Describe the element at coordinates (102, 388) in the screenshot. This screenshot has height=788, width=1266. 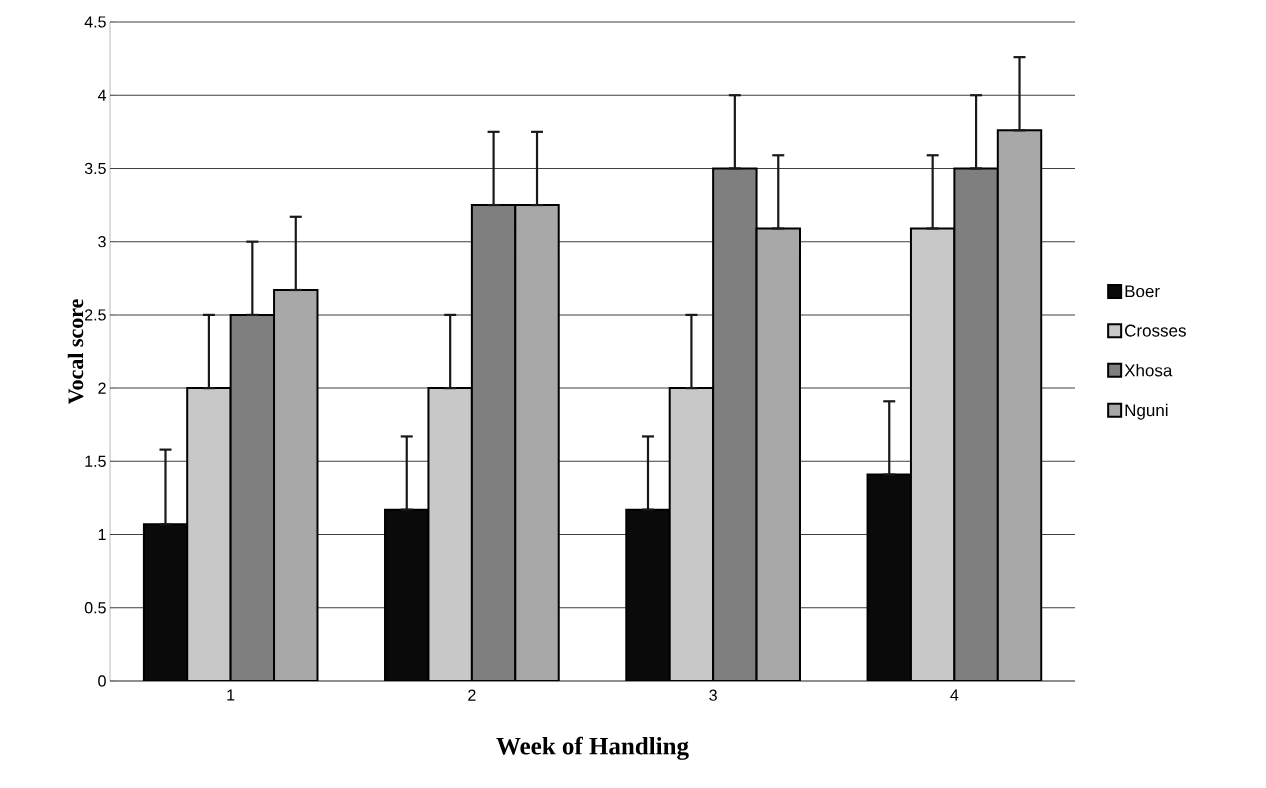
I see `y-tick-label: 2` at that location.